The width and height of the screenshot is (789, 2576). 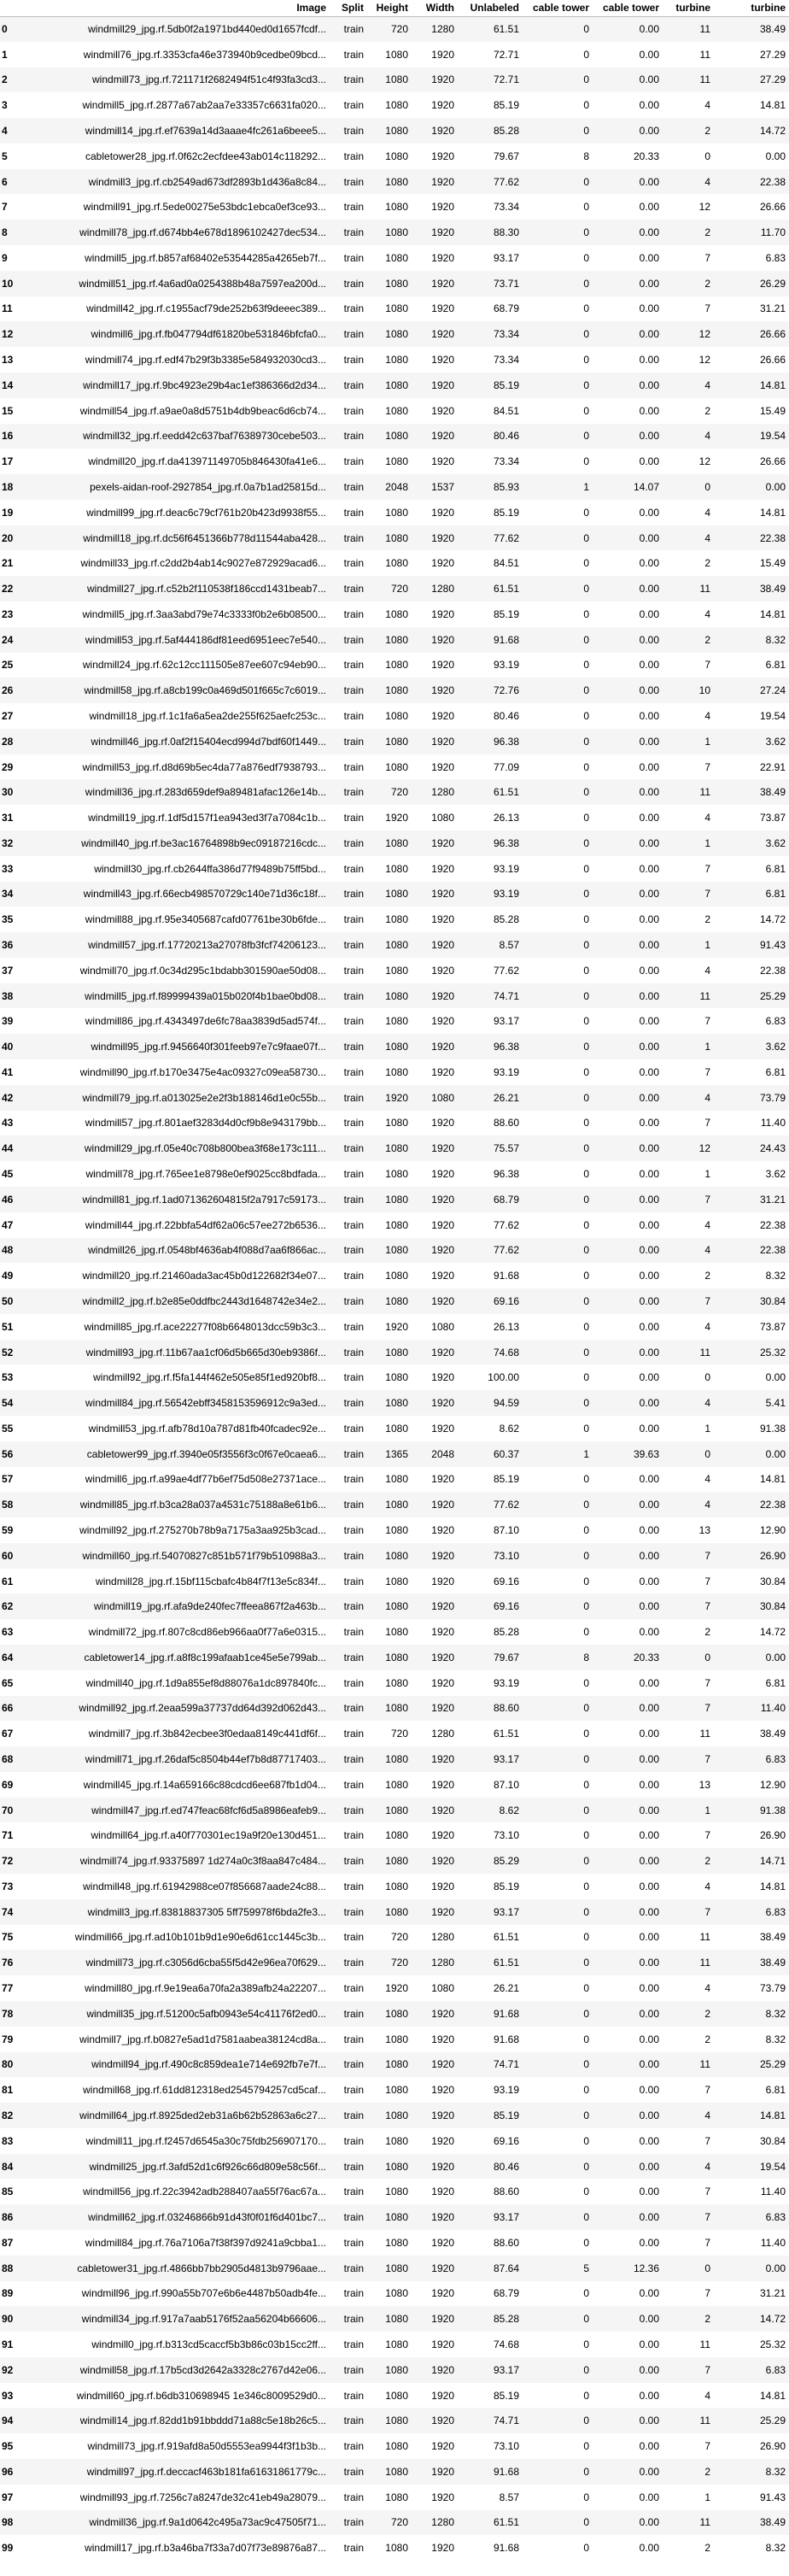 I want to click on turbine-pct-cell: 73.79, so click(x=772, y=1988).